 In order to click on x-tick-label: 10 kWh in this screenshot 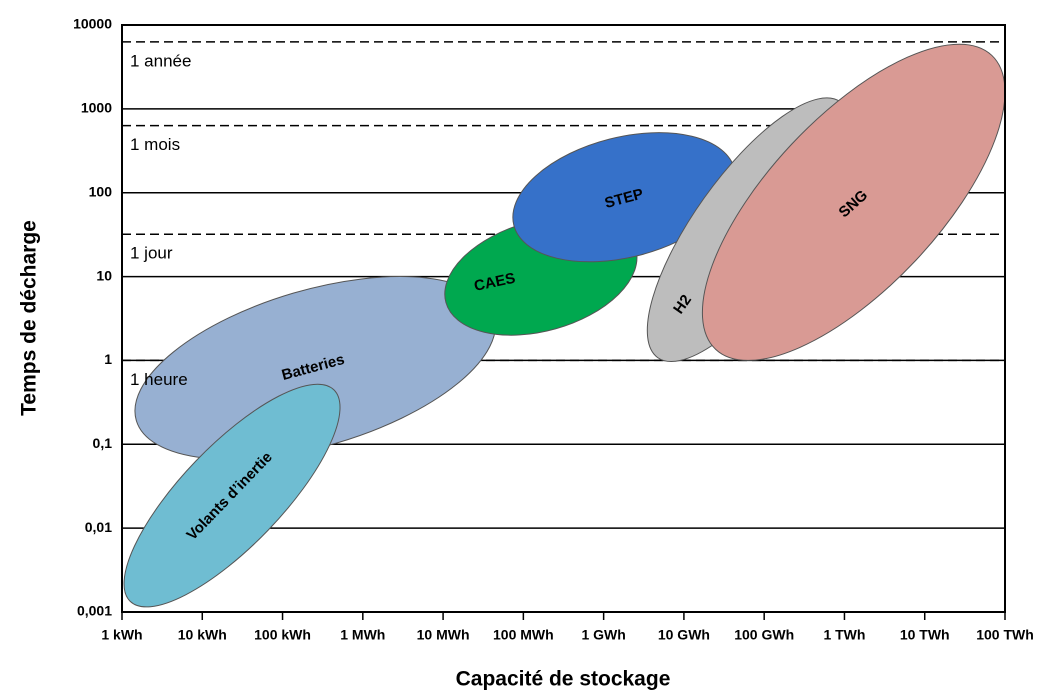, I will do `click(202, 635)`.